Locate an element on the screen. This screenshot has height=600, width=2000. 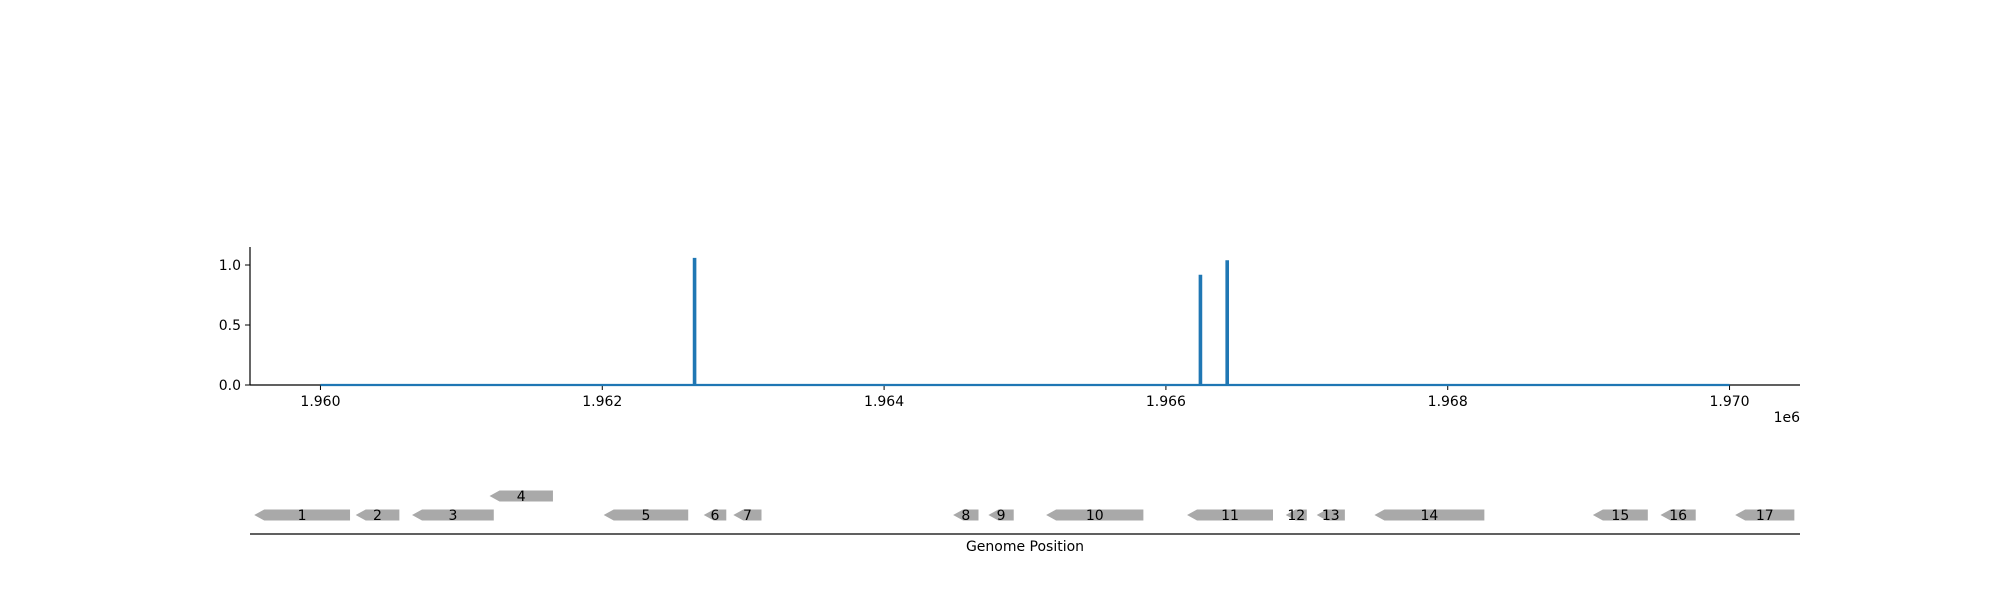
gene-label: 12 is located at coordinates (1296, 516).